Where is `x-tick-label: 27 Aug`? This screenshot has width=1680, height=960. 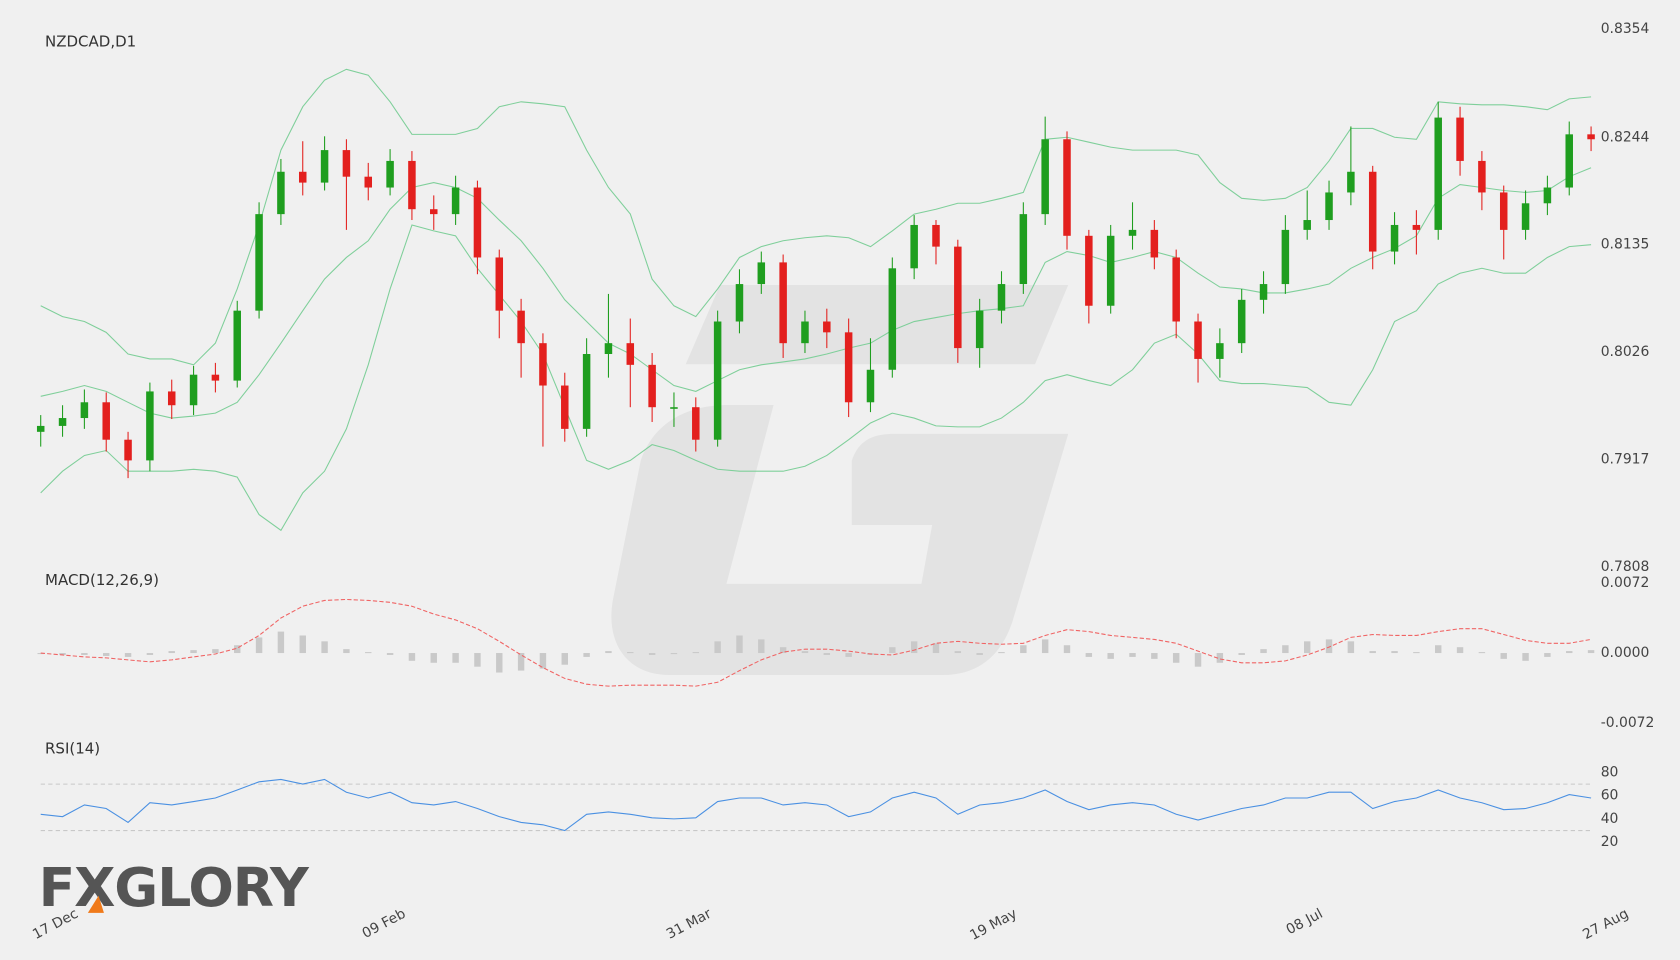 x-tick-label: 27 Aug is located at coordinates (1605, 924).